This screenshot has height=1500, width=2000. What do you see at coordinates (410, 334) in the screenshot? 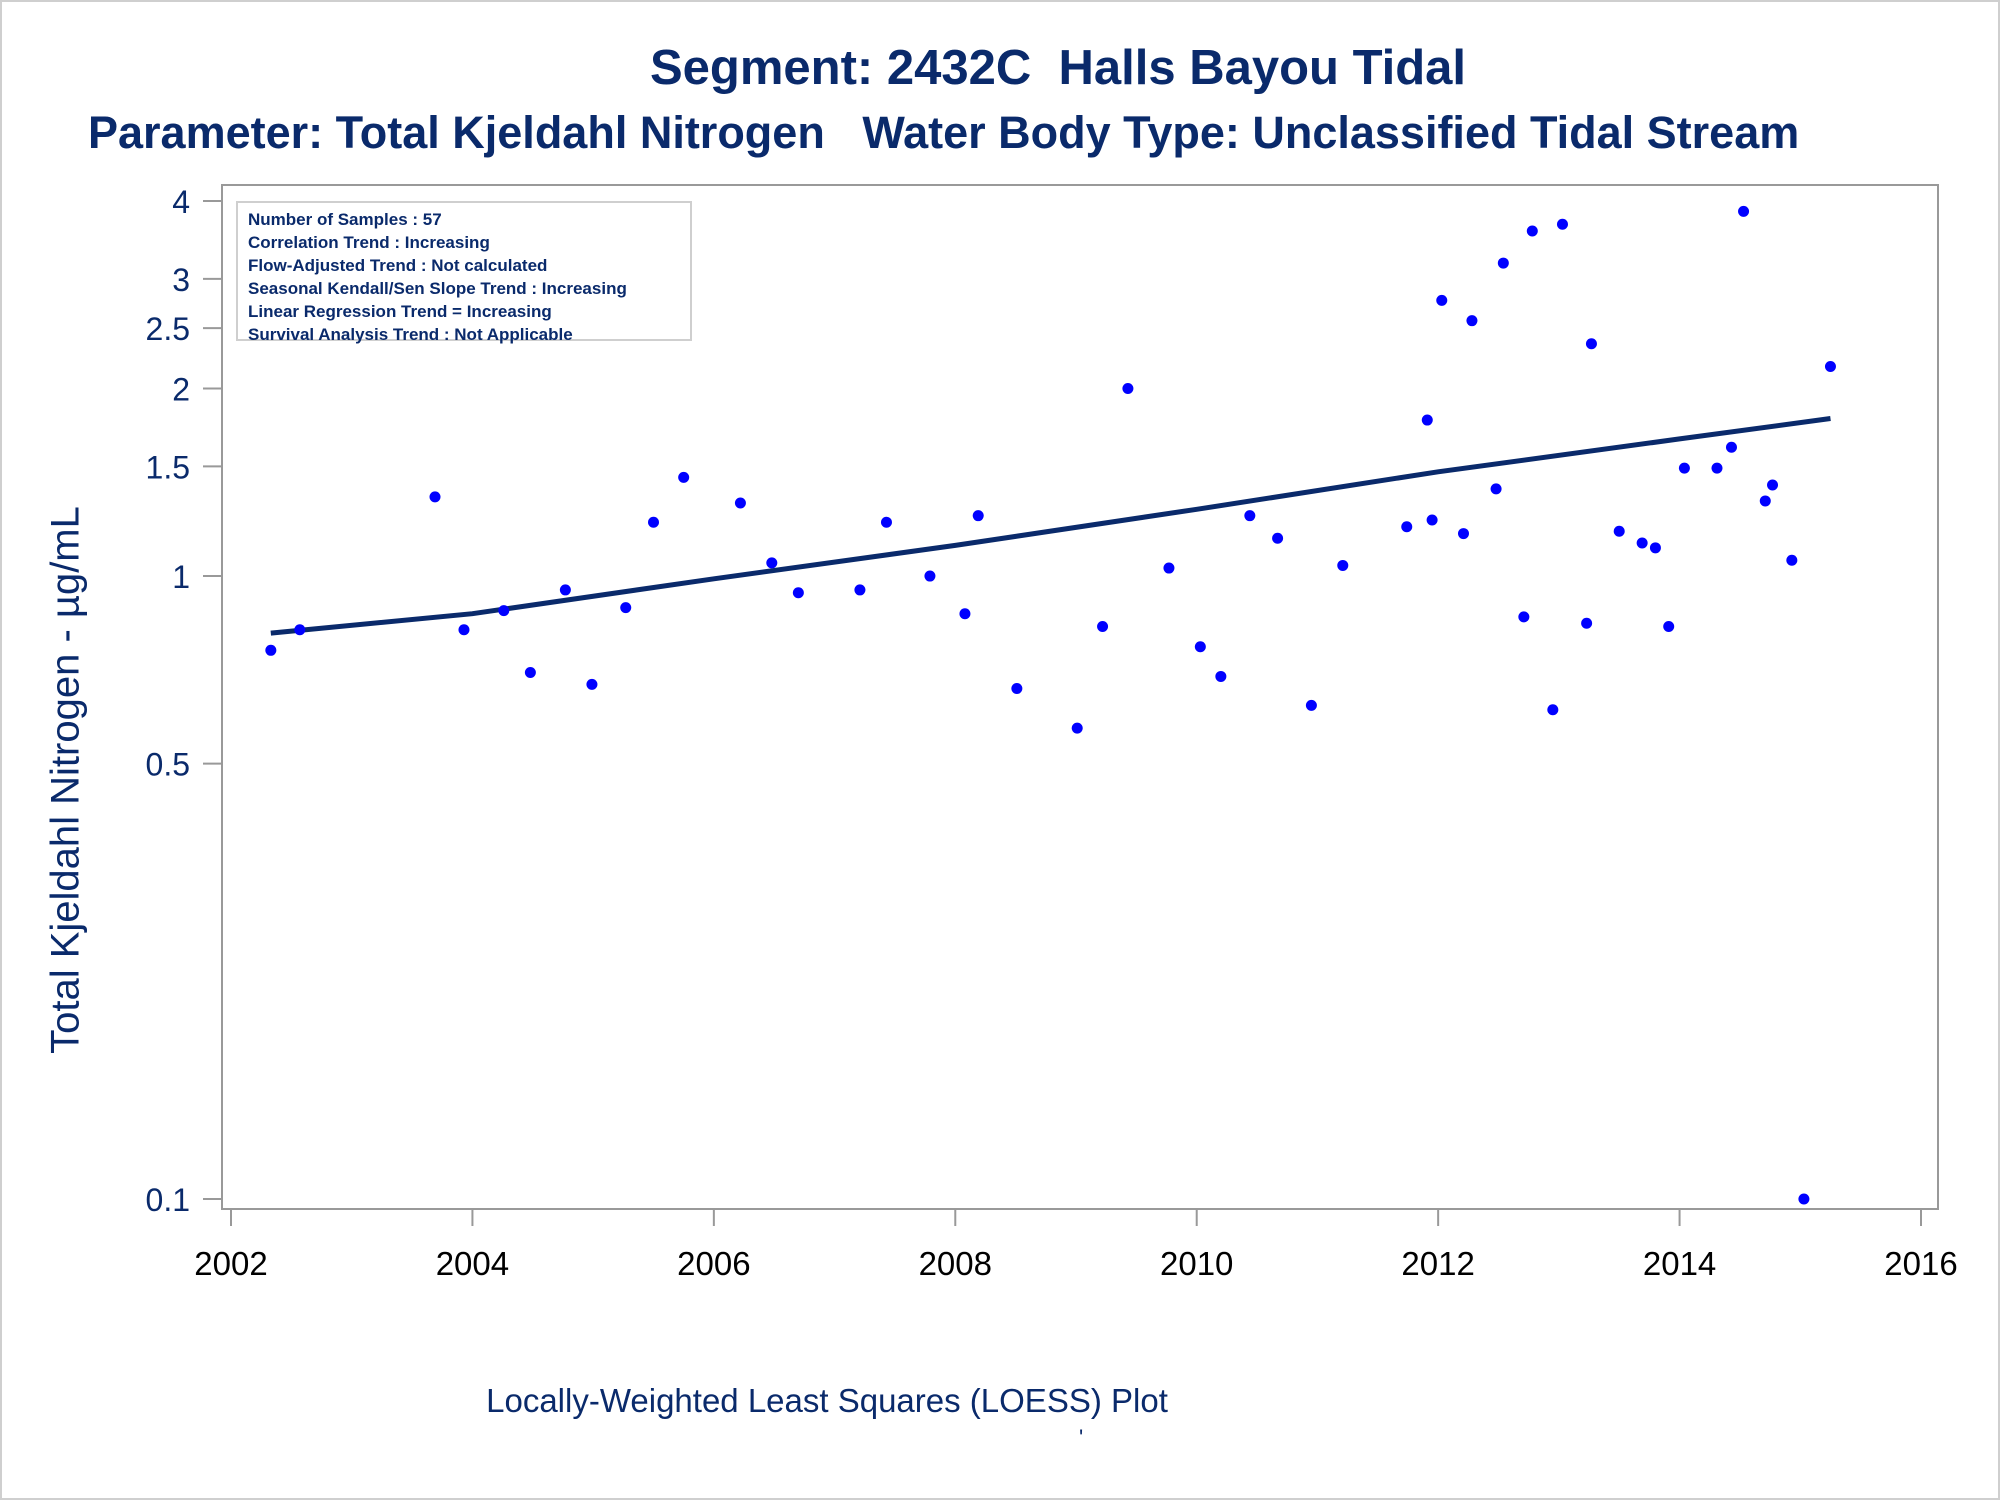
I see `legend-line-survival: Survival Analysis Trend : Not Applicable` at bounding box center [410, 334].